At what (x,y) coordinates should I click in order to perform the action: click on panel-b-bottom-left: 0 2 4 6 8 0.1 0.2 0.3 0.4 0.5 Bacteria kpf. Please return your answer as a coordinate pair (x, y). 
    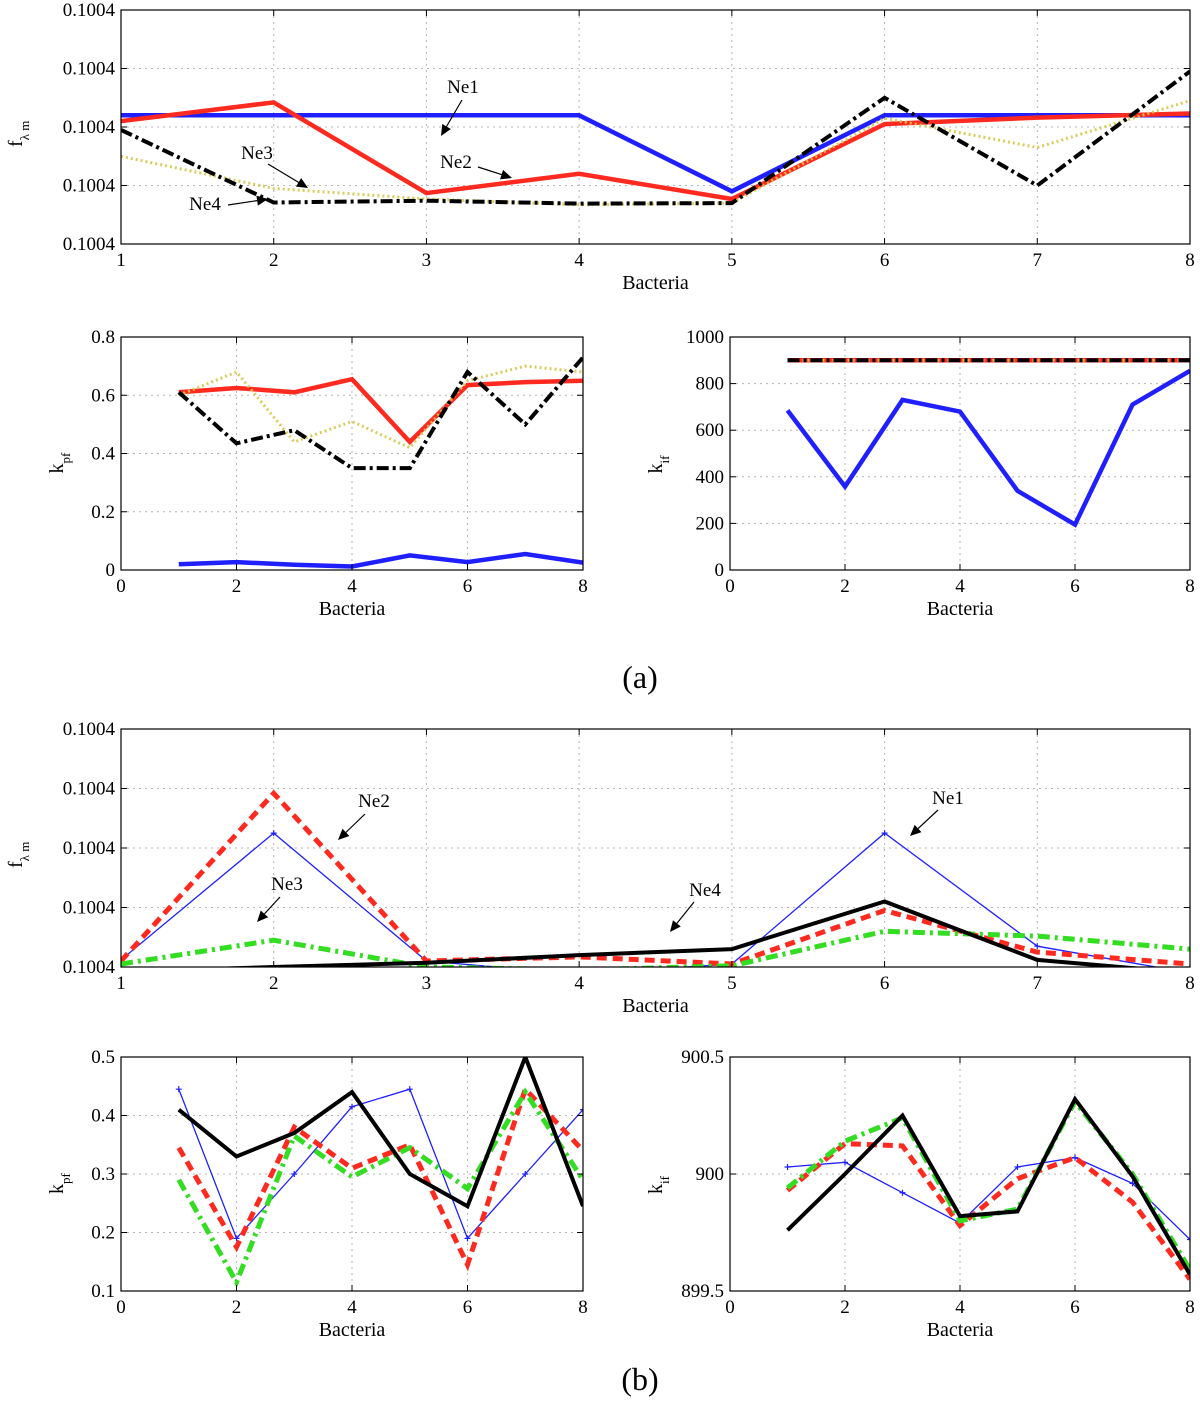
    Looking at the image, I should click on (317, 1194).